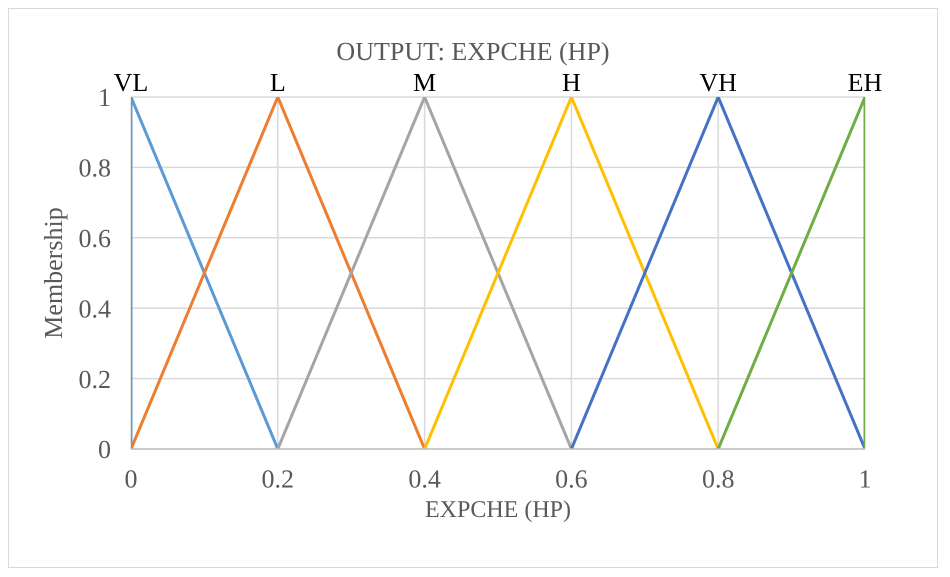 This screenshot has width=950, height=577. I want to click on series-label: VH, so click(718, 82).